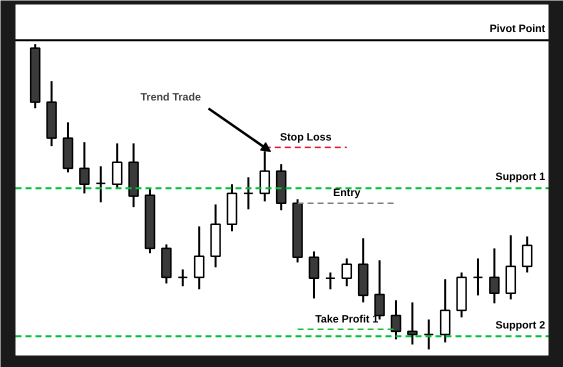 The height and width of the screenshot is (367, 563). I want to click on ref-line-label: Support 1, so click(520, 177).